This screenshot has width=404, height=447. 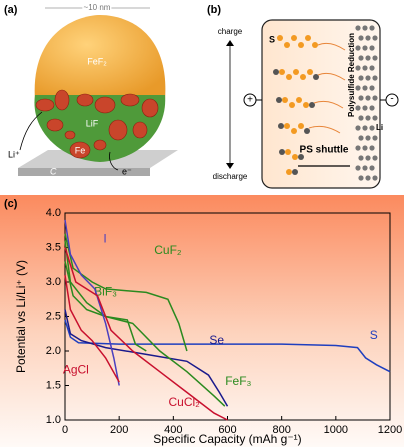 I want to click on y-tick-label: 3.0, so click(x=53, y=282).